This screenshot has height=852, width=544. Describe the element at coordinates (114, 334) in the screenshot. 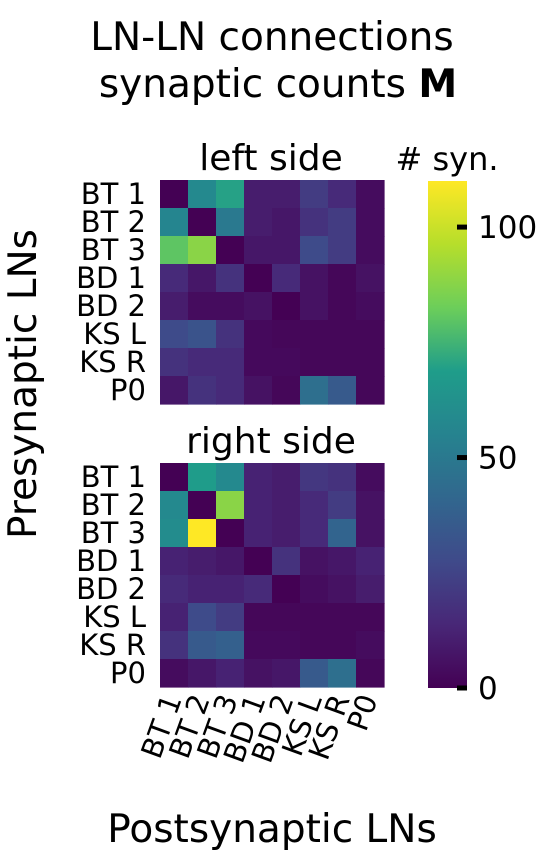

I see `row-label-left-5: KS L` at that location.